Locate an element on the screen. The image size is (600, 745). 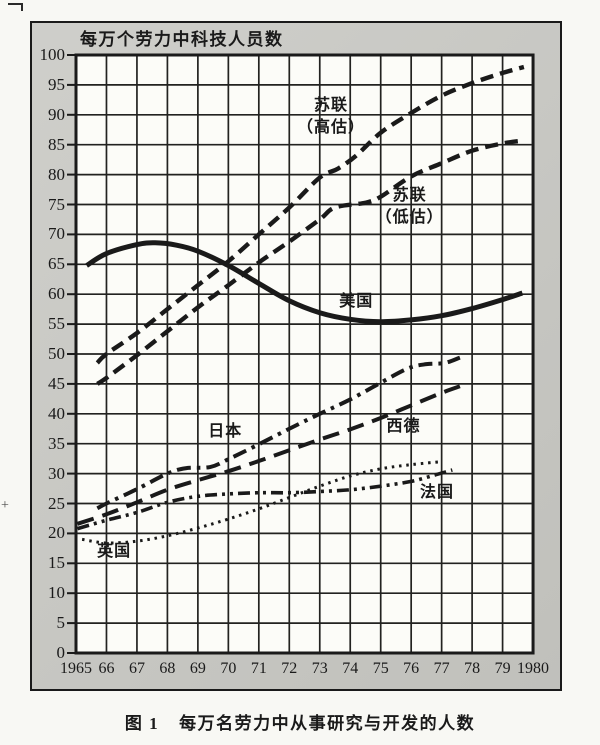
figure-caption: 图 1 每万名劳力中从事研究与开发的人数 is located at coordinates (300, 721).